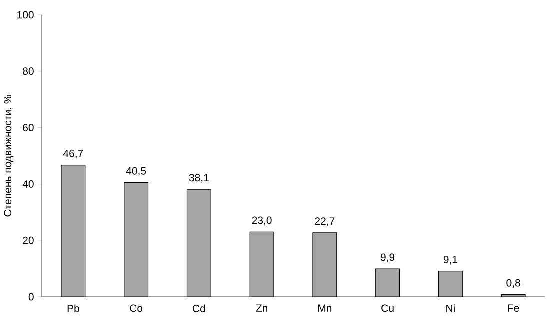 The image size is (547, 327). I want to click on y-tick-label: 0, so click(31, 297).